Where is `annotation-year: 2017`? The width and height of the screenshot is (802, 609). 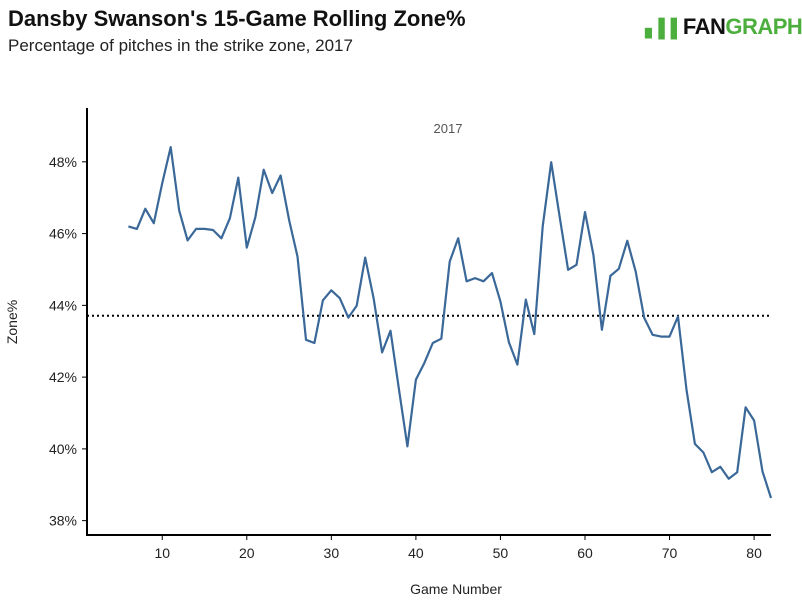 annotation-year: 2017 is located at coordinates (448, 128).